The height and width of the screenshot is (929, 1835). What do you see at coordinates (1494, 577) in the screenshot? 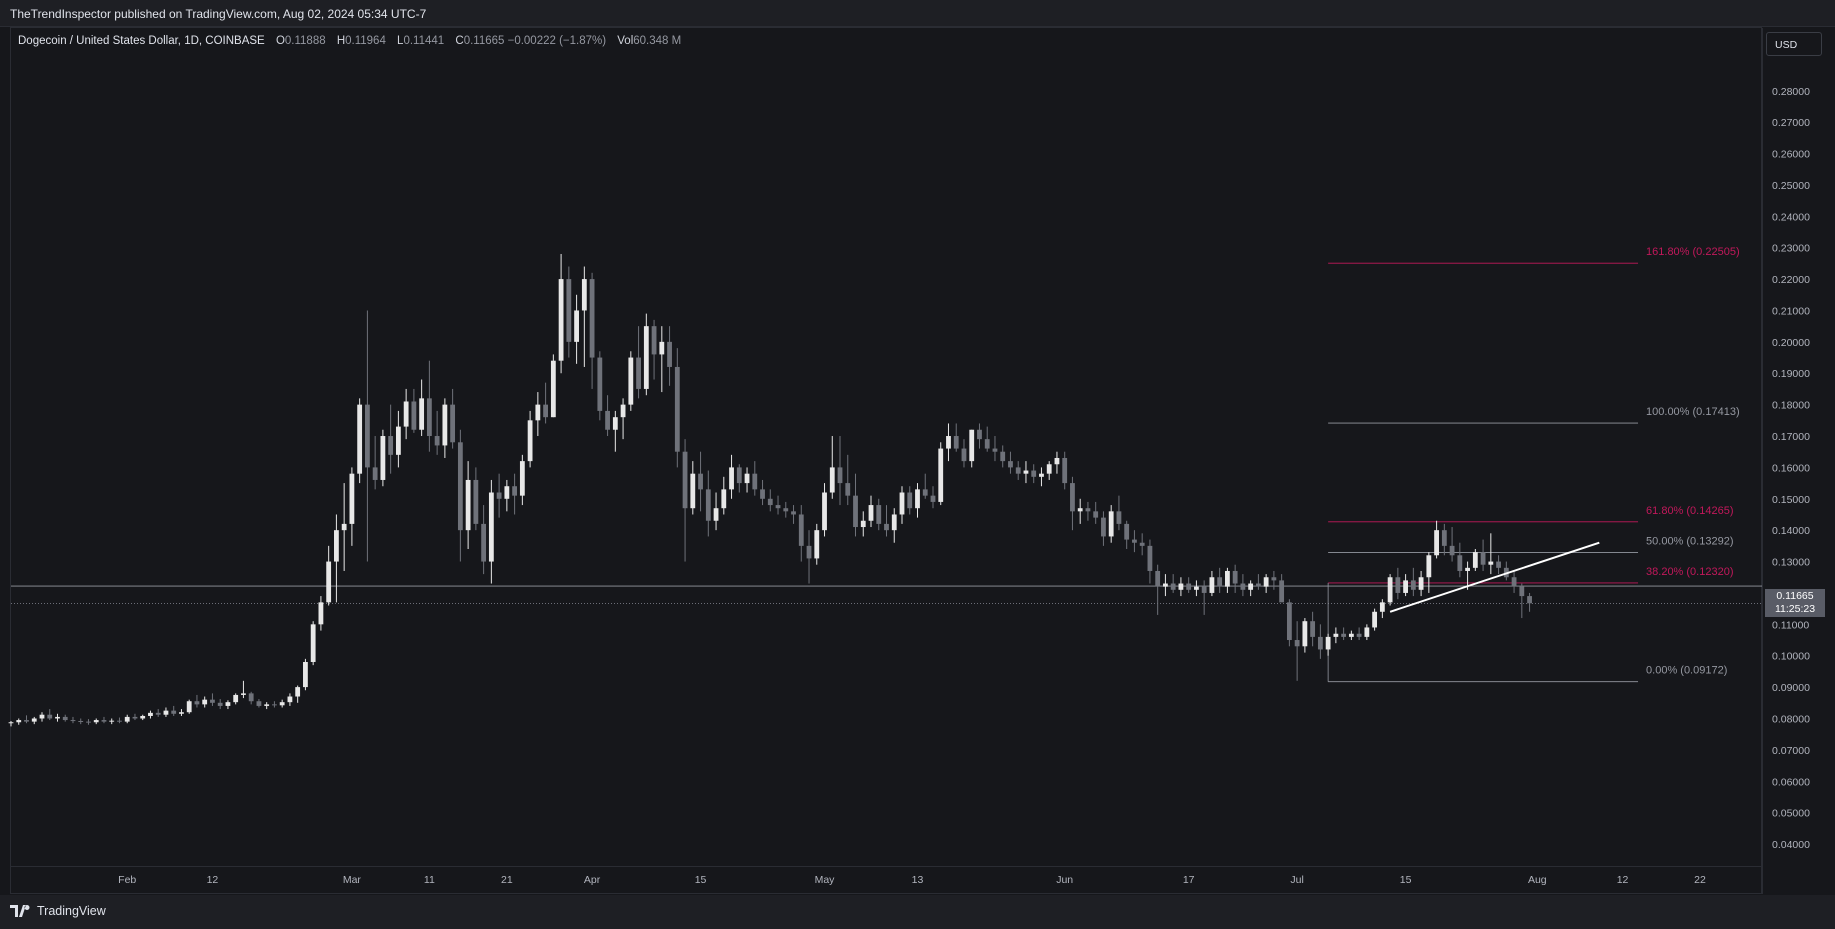
I see `trend-line` at bounding box center [1494, 577].